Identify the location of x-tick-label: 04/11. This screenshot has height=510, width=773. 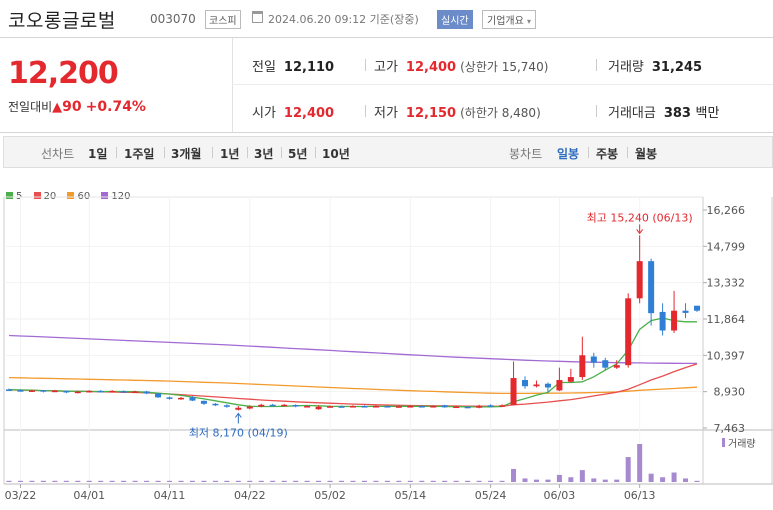
(170, 495).